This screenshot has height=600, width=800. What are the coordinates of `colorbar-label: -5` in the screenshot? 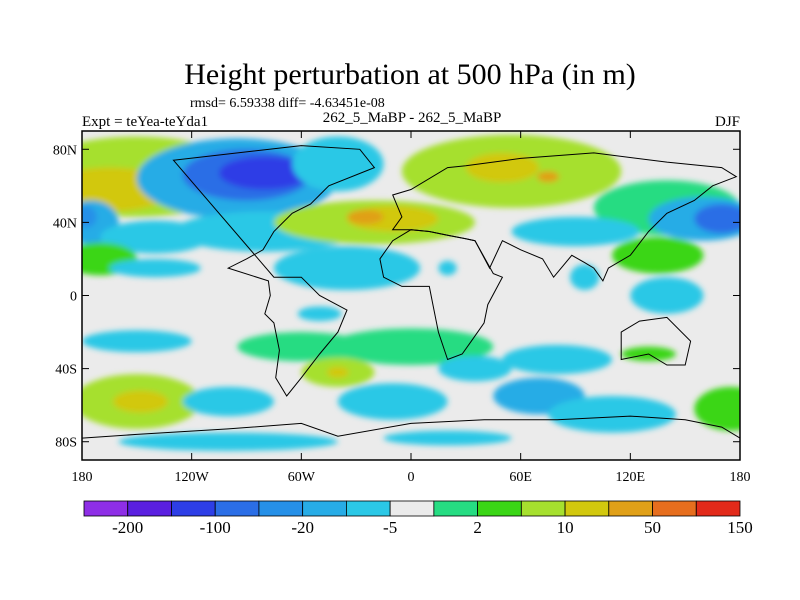 It's located at (390, 527).